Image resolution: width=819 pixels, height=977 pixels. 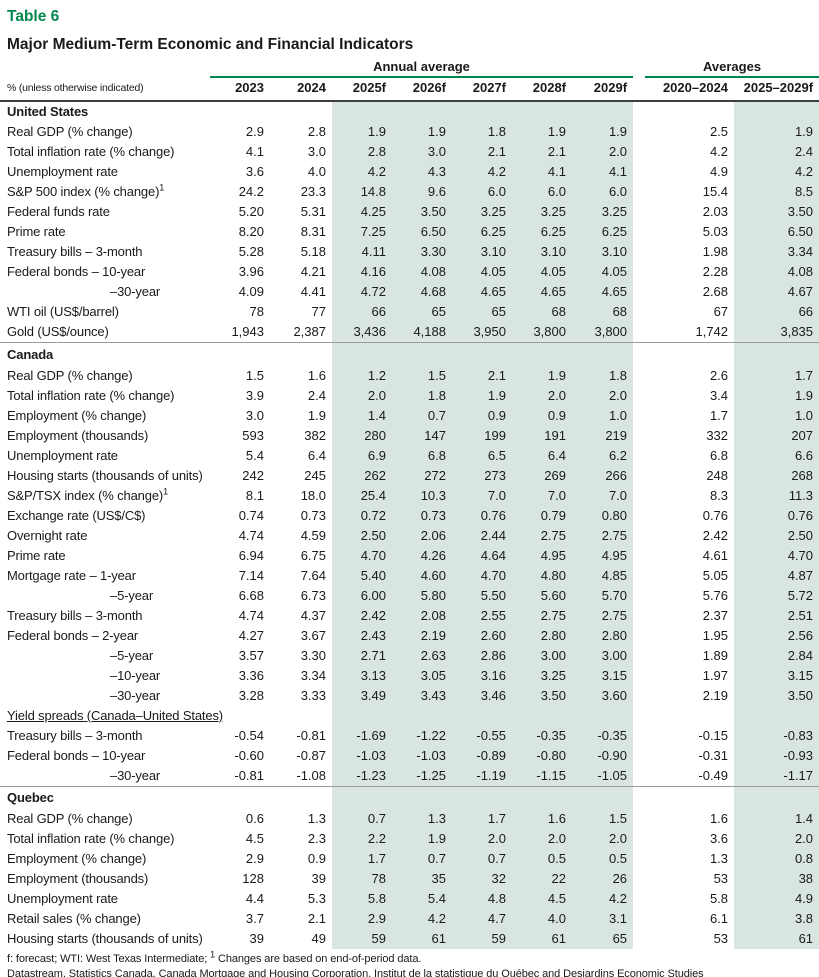 I want to click on value-cell: -0.15, so click(x=713, y=735).